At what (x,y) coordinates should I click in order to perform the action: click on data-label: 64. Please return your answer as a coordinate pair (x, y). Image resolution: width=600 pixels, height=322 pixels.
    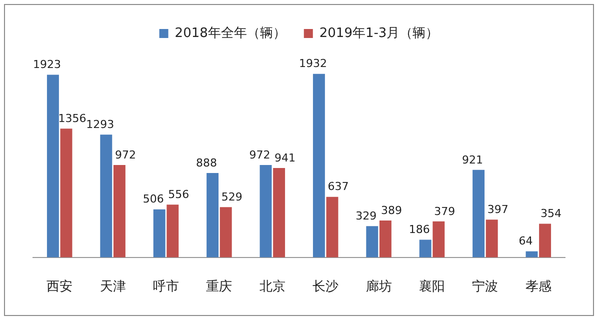
    Looking at the image, I should click on (525, 241).